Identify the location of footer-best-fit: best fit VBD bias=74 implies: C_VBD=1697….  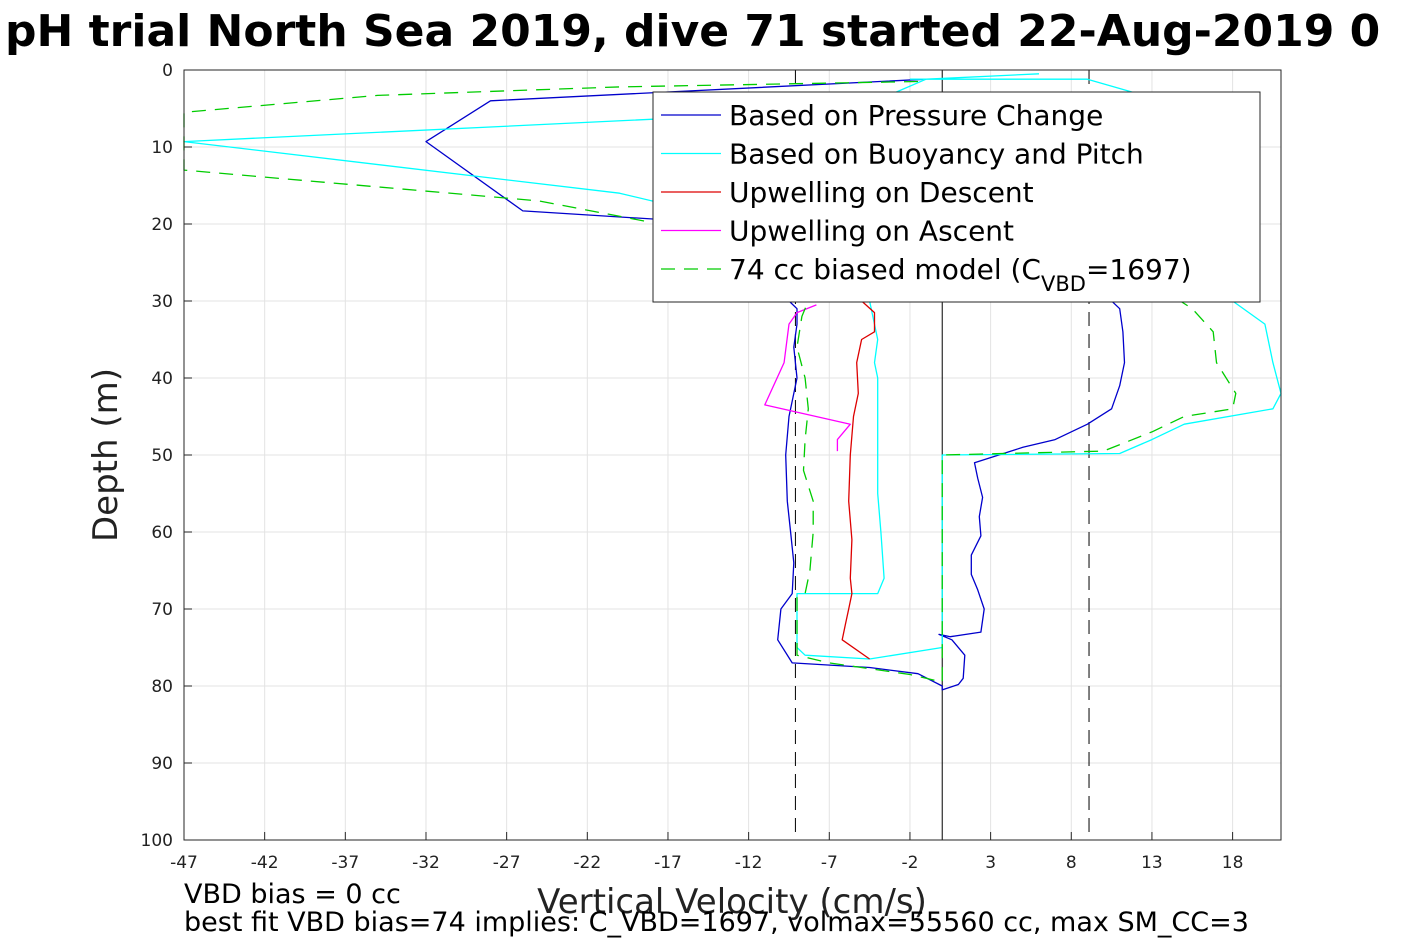
(716, 922).